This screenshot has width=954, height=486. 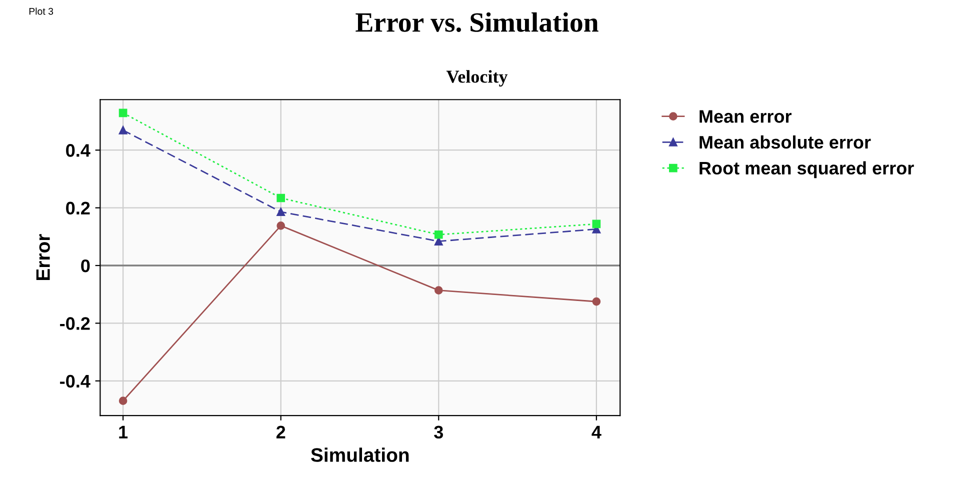 What do you see at coordinates (477, 78) in the screenshot?
I see `chart-subtitle: Velocity` at bounding box center [477, 78].